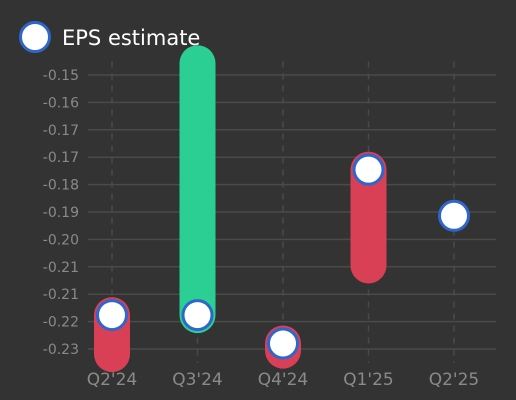 The height and width of the screenshot is (400, 516). I want to click on legend-marker-eps-estimate, so click(35, 37).